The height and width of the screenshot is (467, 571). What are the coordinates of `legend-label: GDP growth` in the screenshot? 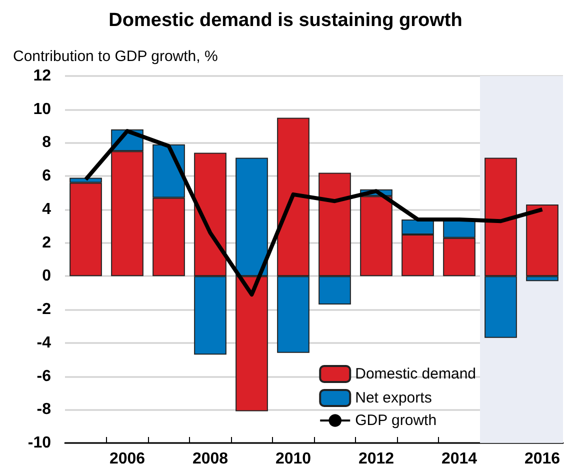 It's located at (396, 420).